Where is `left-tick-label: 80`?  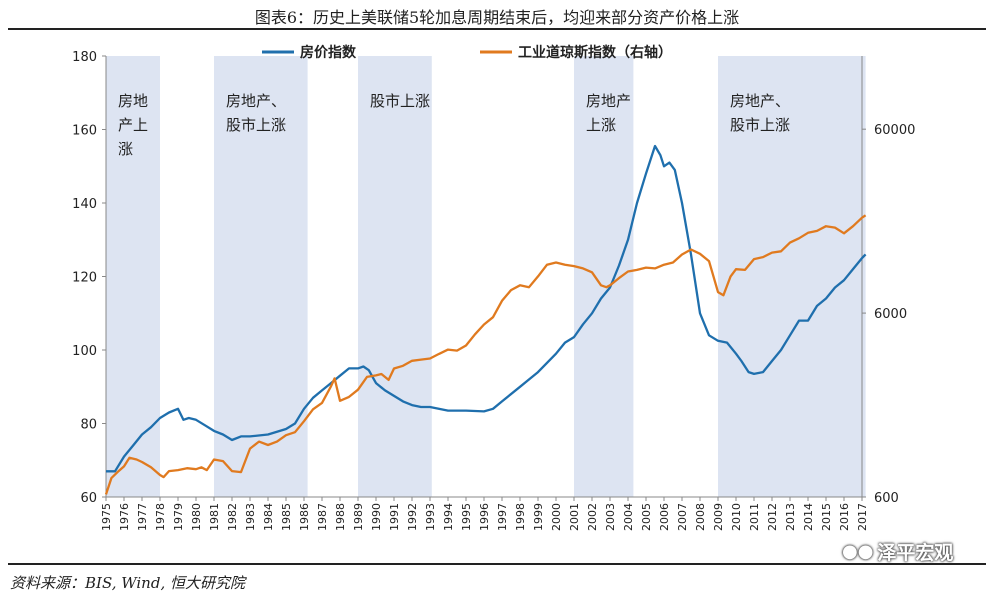 left-tick-label: 80 is located at coordinates (88, 425).